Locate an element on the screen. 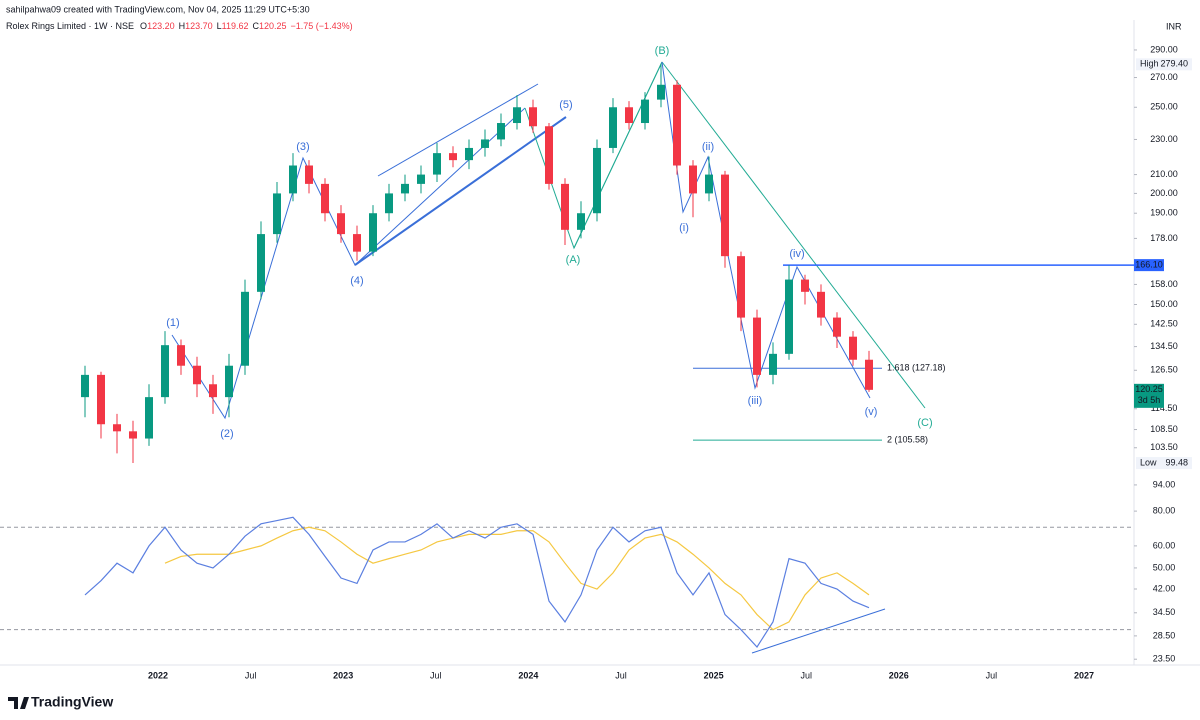 This screenshot has height=720, width=1200. rsi-trend is located at coordinates (818, 631).